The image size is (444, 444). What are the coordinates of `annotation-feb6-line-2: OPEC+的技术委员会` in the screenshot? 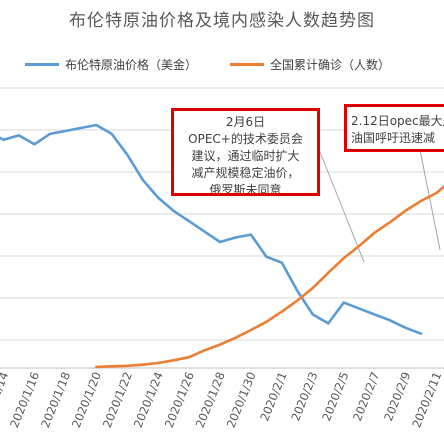 It's located at (245, 139).